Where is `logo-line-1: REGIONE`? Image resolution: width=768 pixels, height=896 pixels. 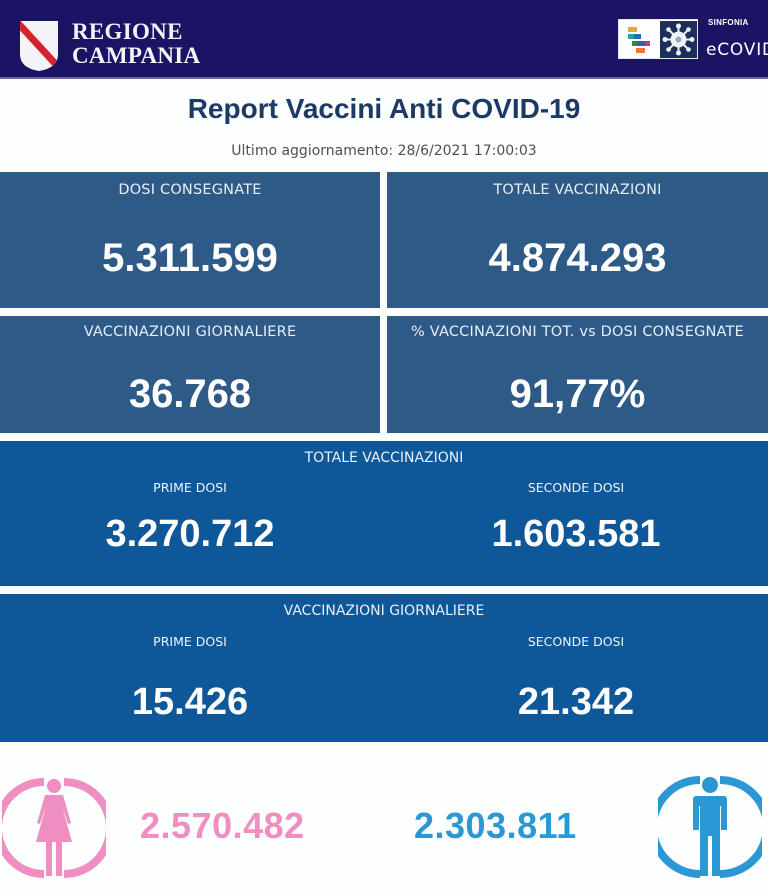
logo-line-1: REGIONE is located at coordinates (127, 31).